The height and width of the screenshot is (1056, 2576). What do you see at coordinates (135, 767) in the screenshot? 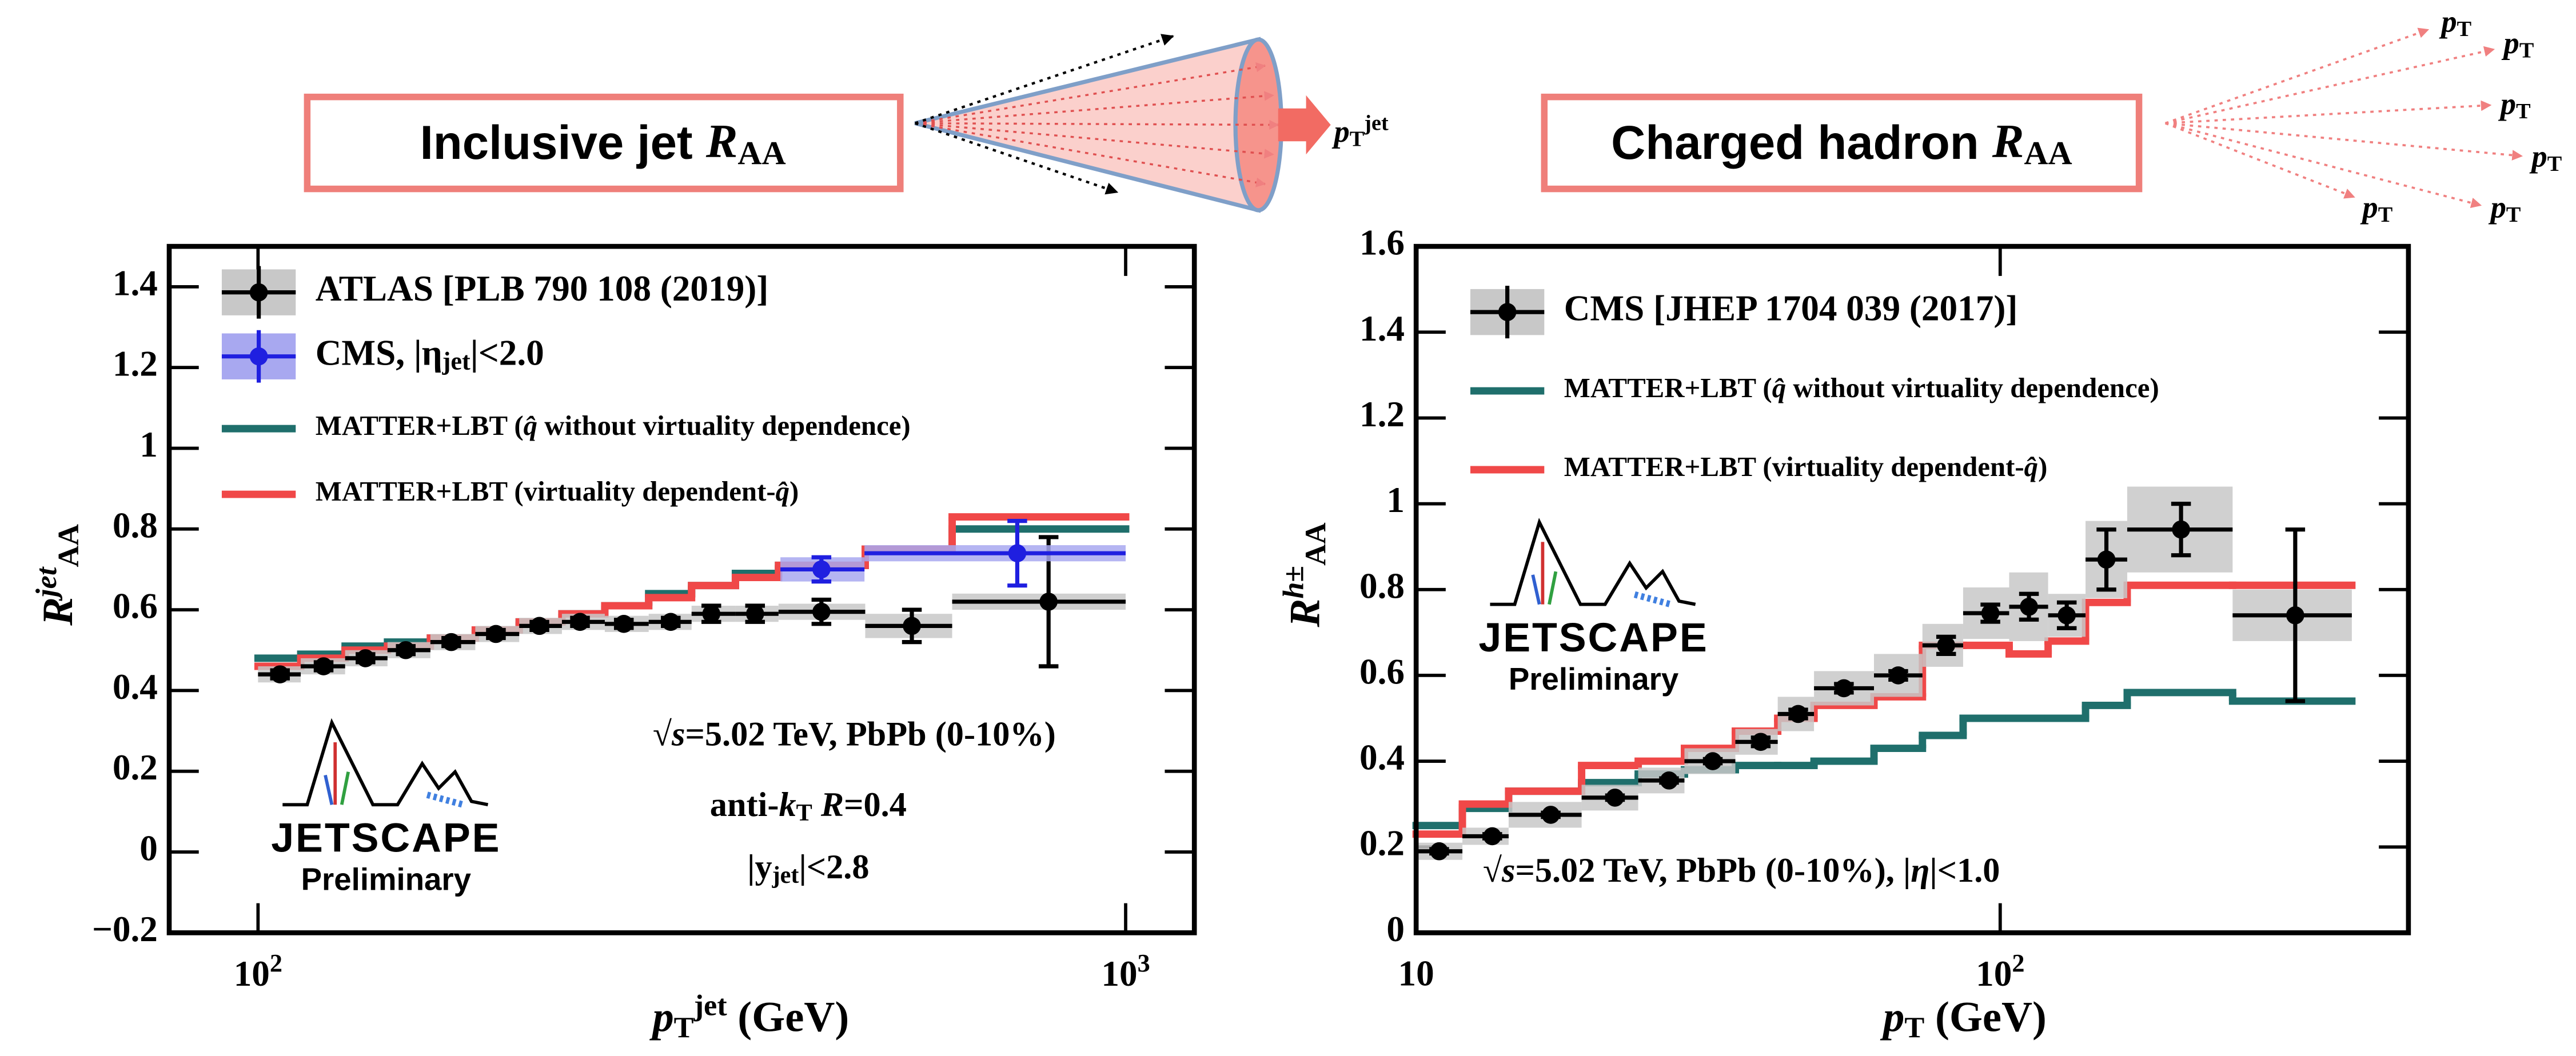
I see `y-tick-label: 0.2` at bounding box center [135, 767].